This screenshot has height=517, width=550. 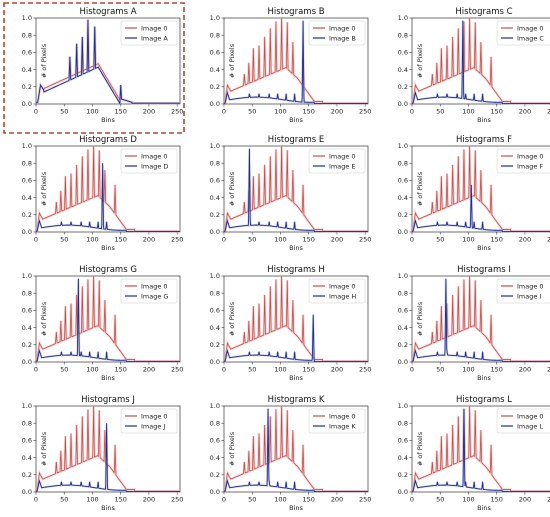 I want to click on panel-title: Histograms I, so click(x=484, y=270).